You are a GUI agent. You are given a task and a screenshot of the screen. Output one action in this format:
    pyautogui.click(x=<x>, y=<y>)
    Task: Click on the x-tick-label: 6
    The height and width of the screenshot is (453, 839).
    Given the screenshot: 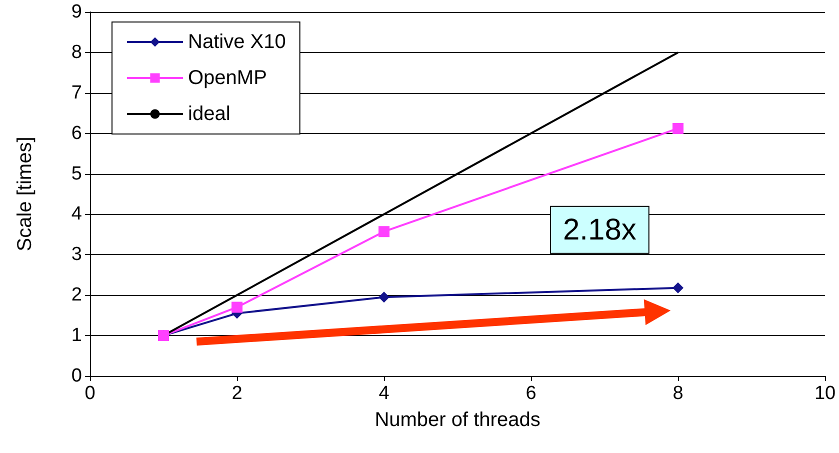 What is the action you would take?
    pyautogui.click(x=531, y=393)
    